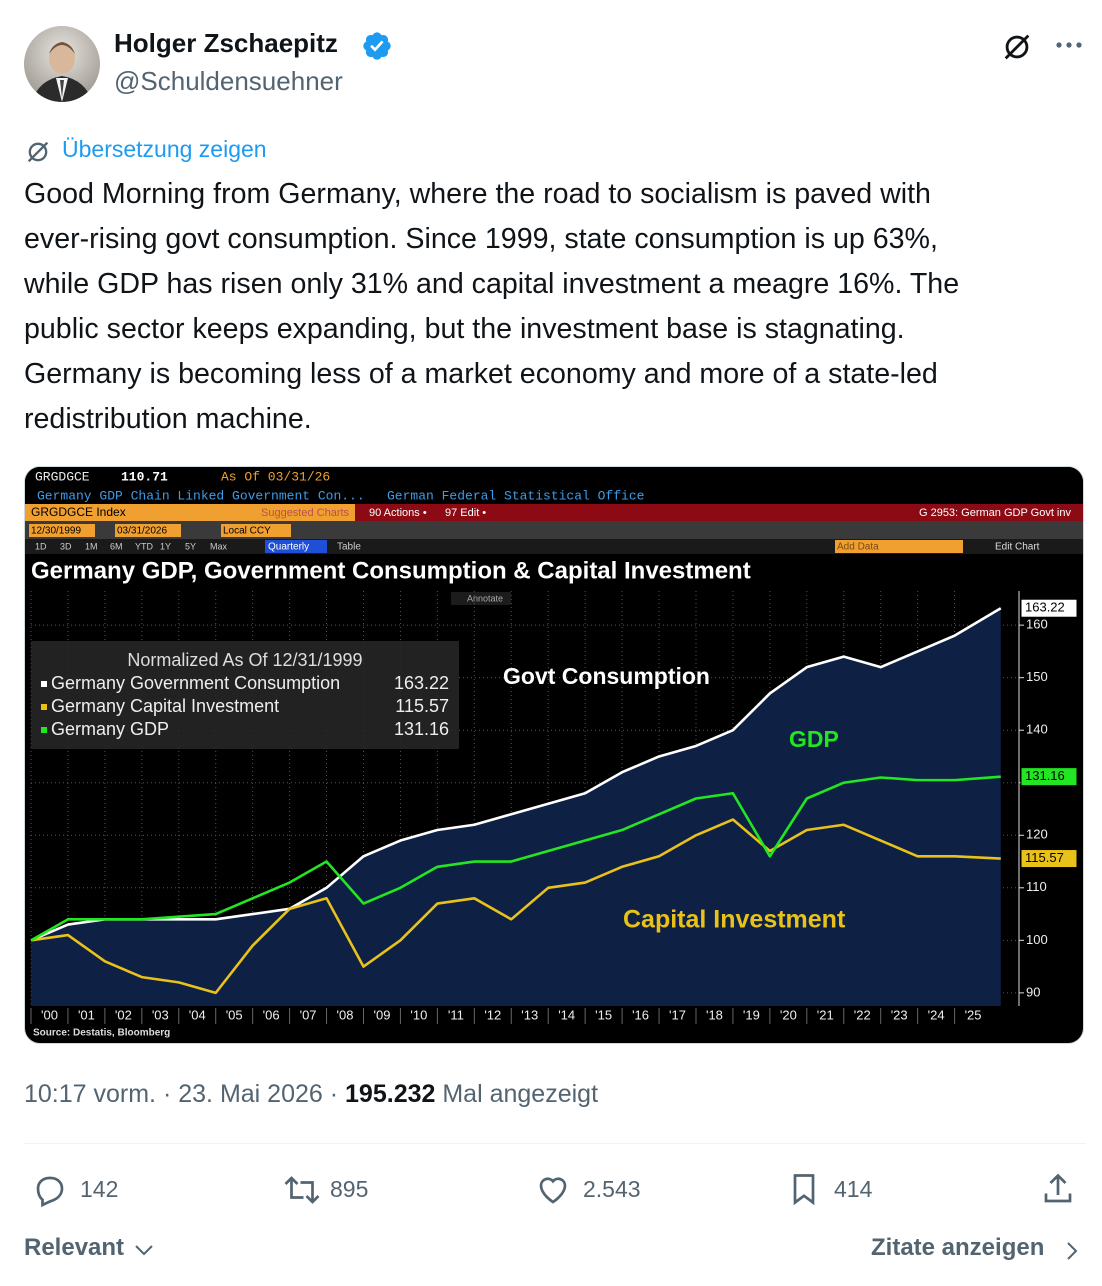 Image resolution: width=1102 pixels, height=1286 pixels. I want to click on repost-icon, so click(302, 1190).